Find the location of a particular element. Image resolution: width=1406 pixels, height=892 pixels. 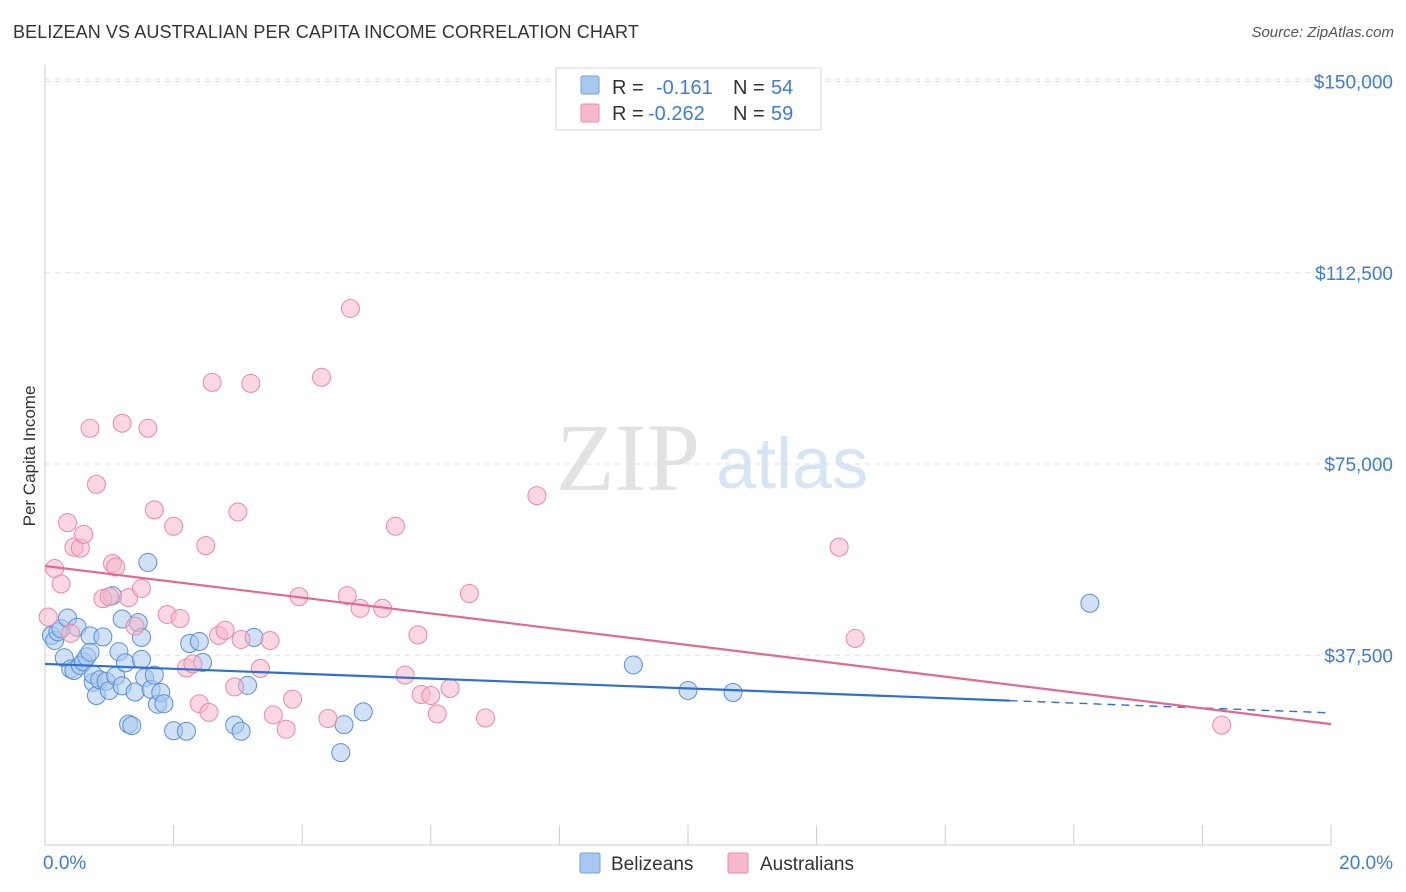

legend-n-value-belizeans: 54 is located at coordinates (782, 88).